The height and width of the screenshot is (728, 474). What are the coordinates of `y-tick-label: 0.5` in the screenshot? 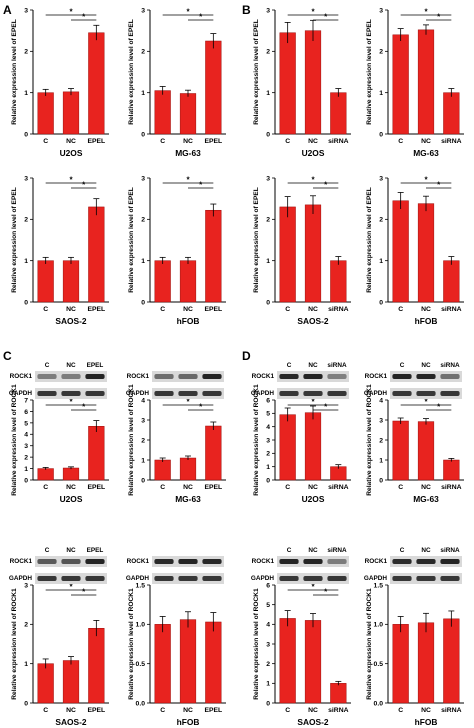 It's located at (379, 664).